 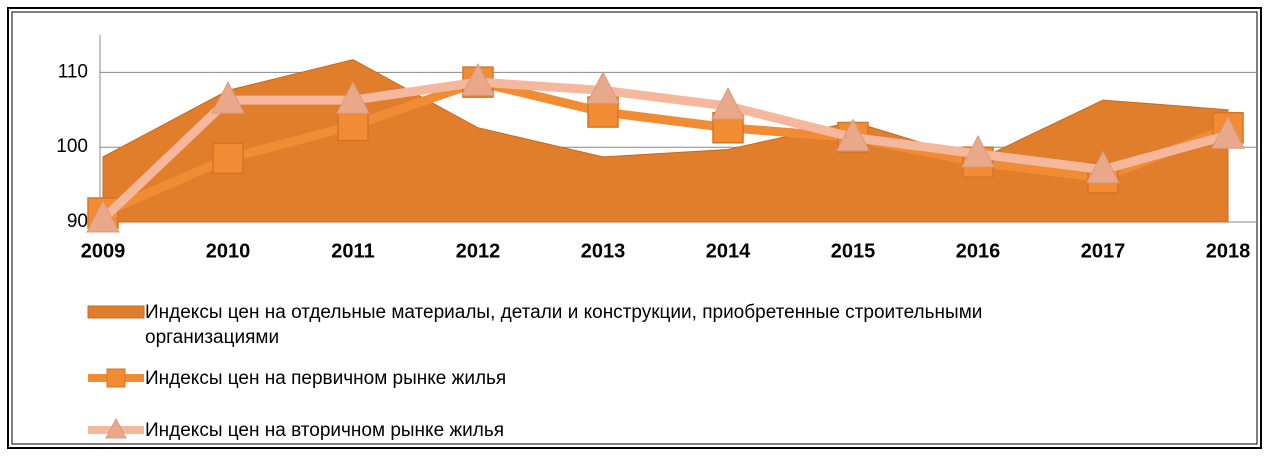 I want to click on y-tick-label: 100, so click(x=72, y=146).